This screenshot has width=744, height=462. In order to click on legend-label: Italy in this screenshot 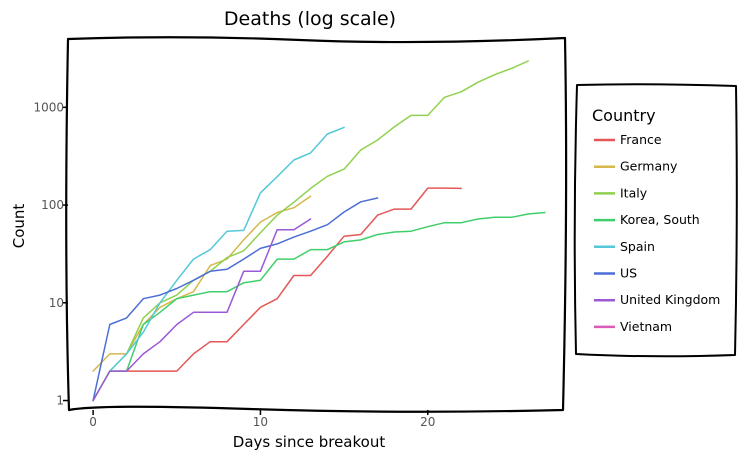, I will do `click(634, 192)`.